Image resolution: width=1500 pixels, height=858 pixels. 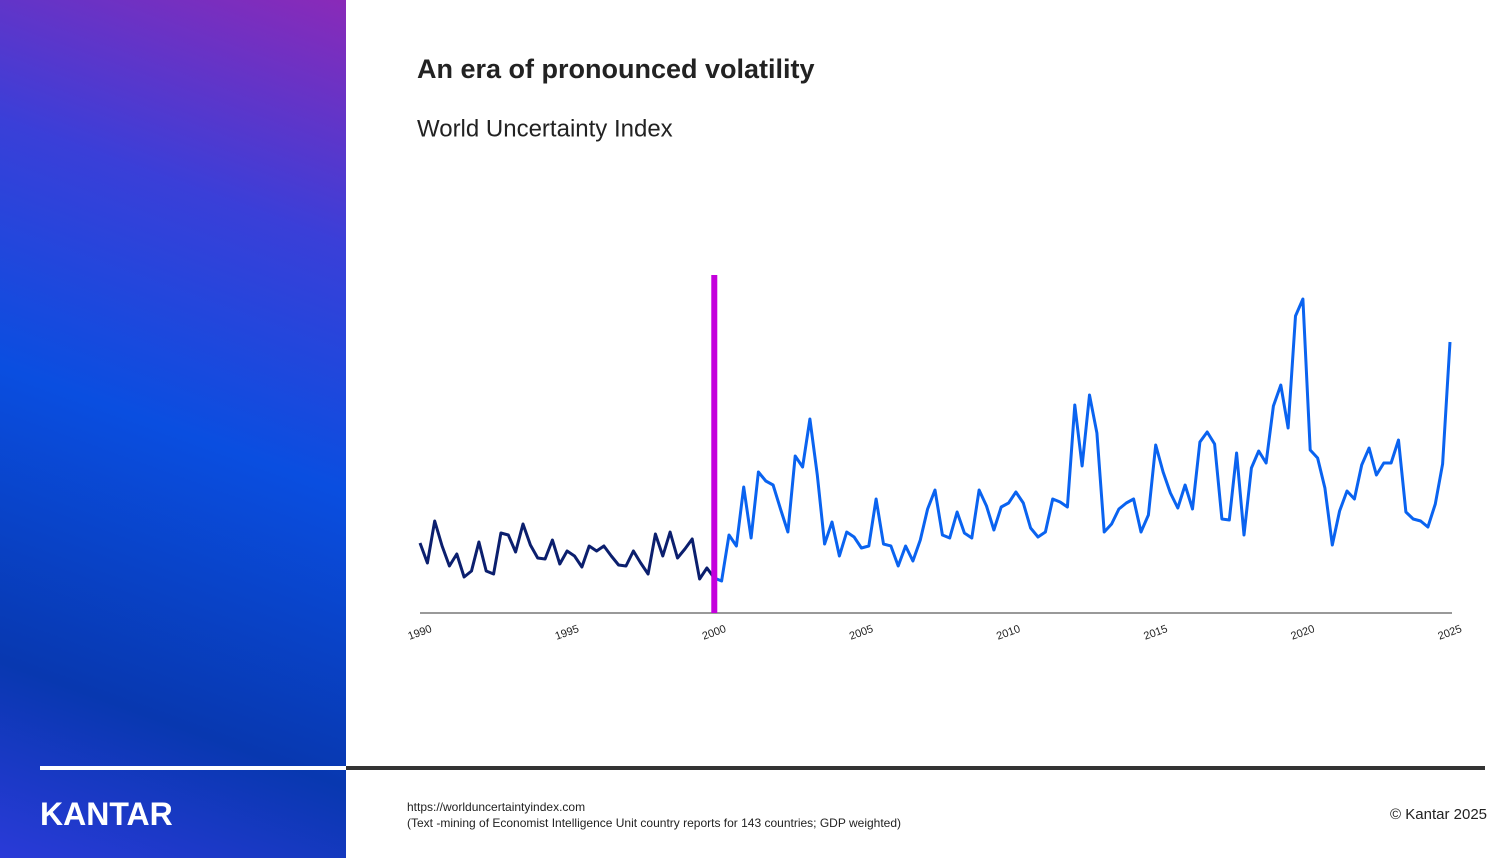 What do you see at coordinates (1449, 633) in the screenshot?
I see `x-tick-label: 2025` at bounding box center [1449, 633].